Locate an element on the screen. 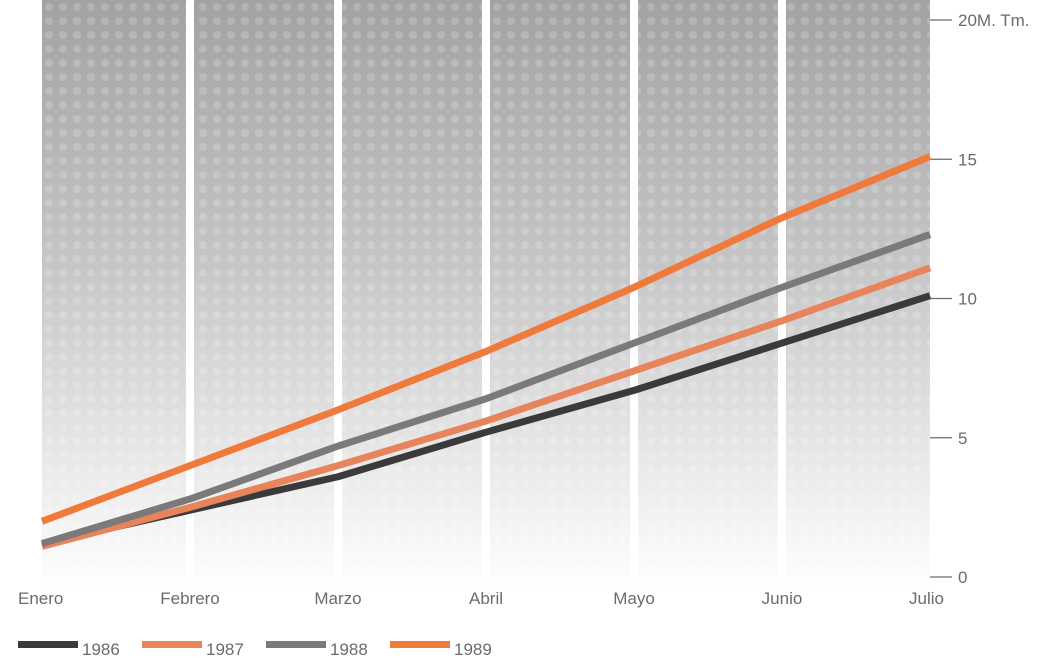  x-tick-label: Abril is located at coordinates (486, 598).